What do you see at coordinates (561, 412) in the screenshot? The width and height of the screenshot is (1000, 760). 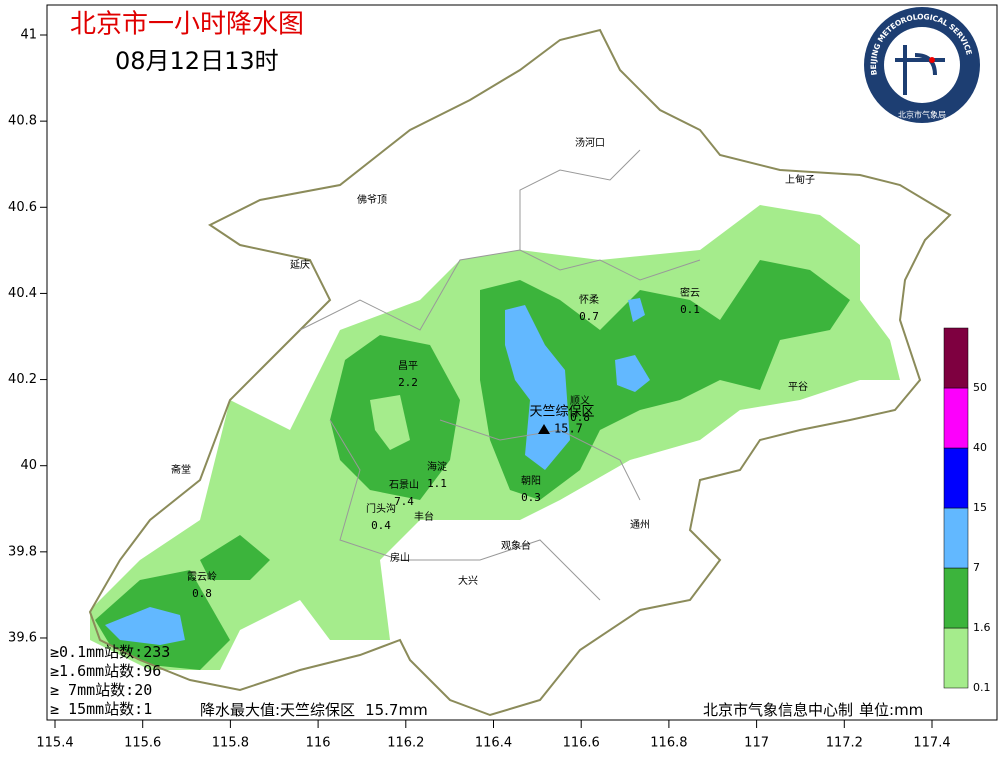 I see `place-name: 天竺综保区` at bounding box center [561, 412].